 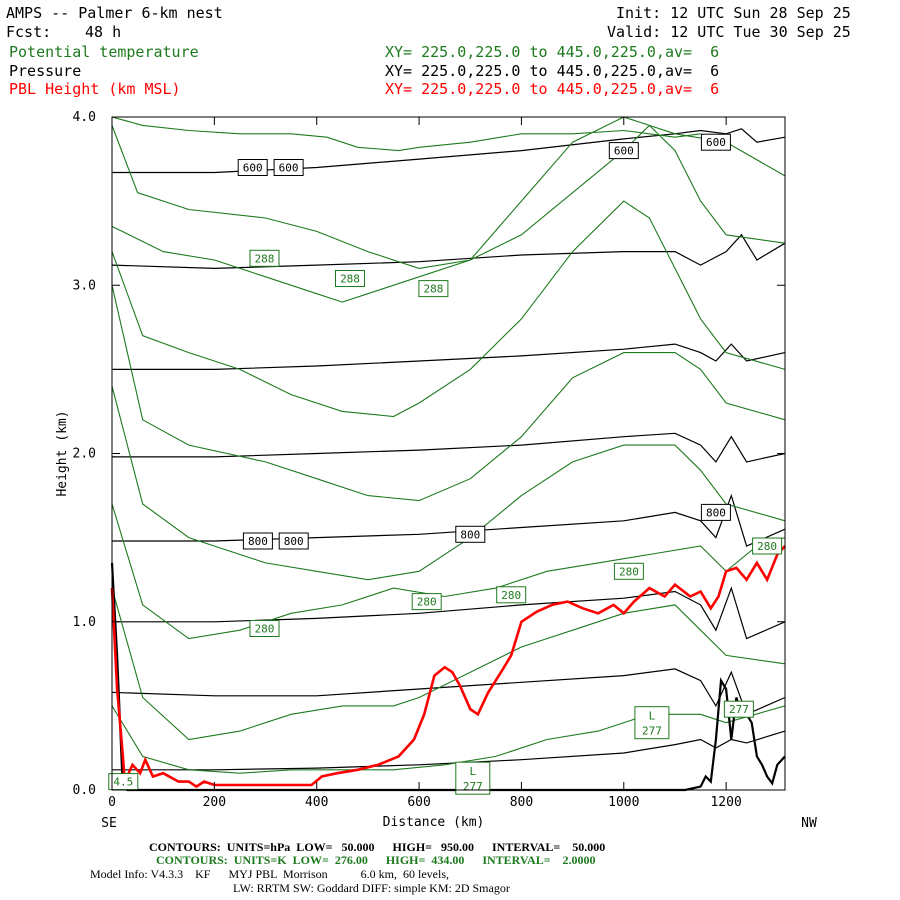 I want to click on right-end-label: NW, so click(x=809, y=823).